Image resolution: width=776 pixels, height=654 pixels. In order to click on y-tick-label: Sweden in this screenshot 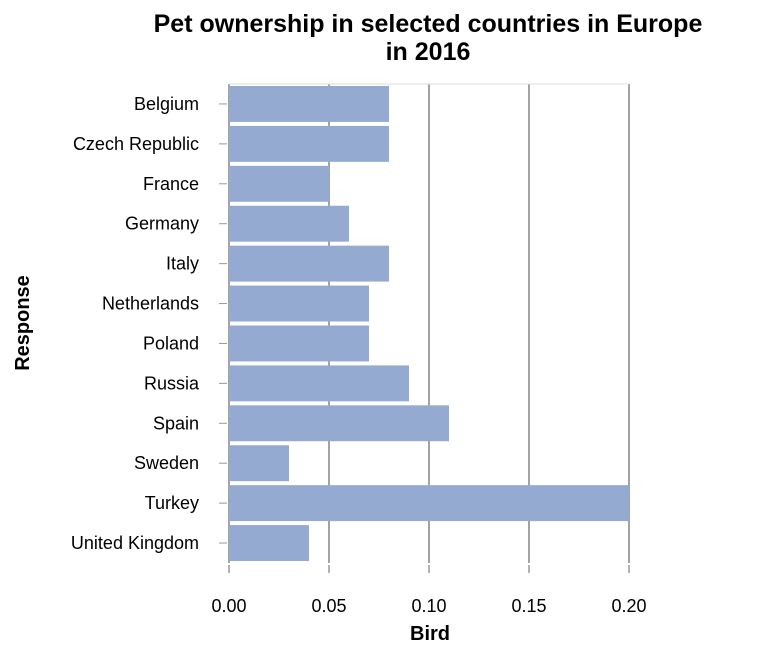, I will do `click(166, 463)`.